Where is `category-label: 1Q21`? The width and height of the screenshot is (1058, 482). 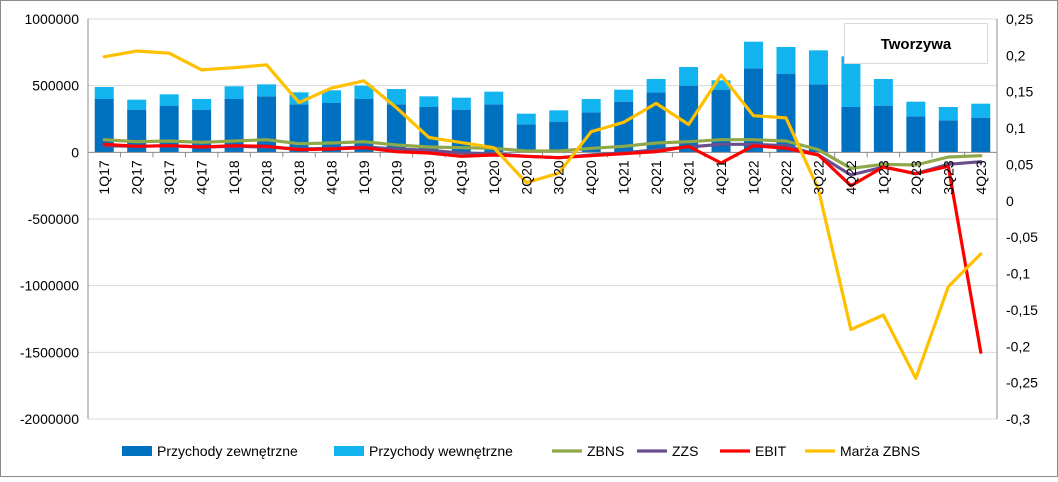
category-label: 1Q21 is located at coordinates (624, 177).